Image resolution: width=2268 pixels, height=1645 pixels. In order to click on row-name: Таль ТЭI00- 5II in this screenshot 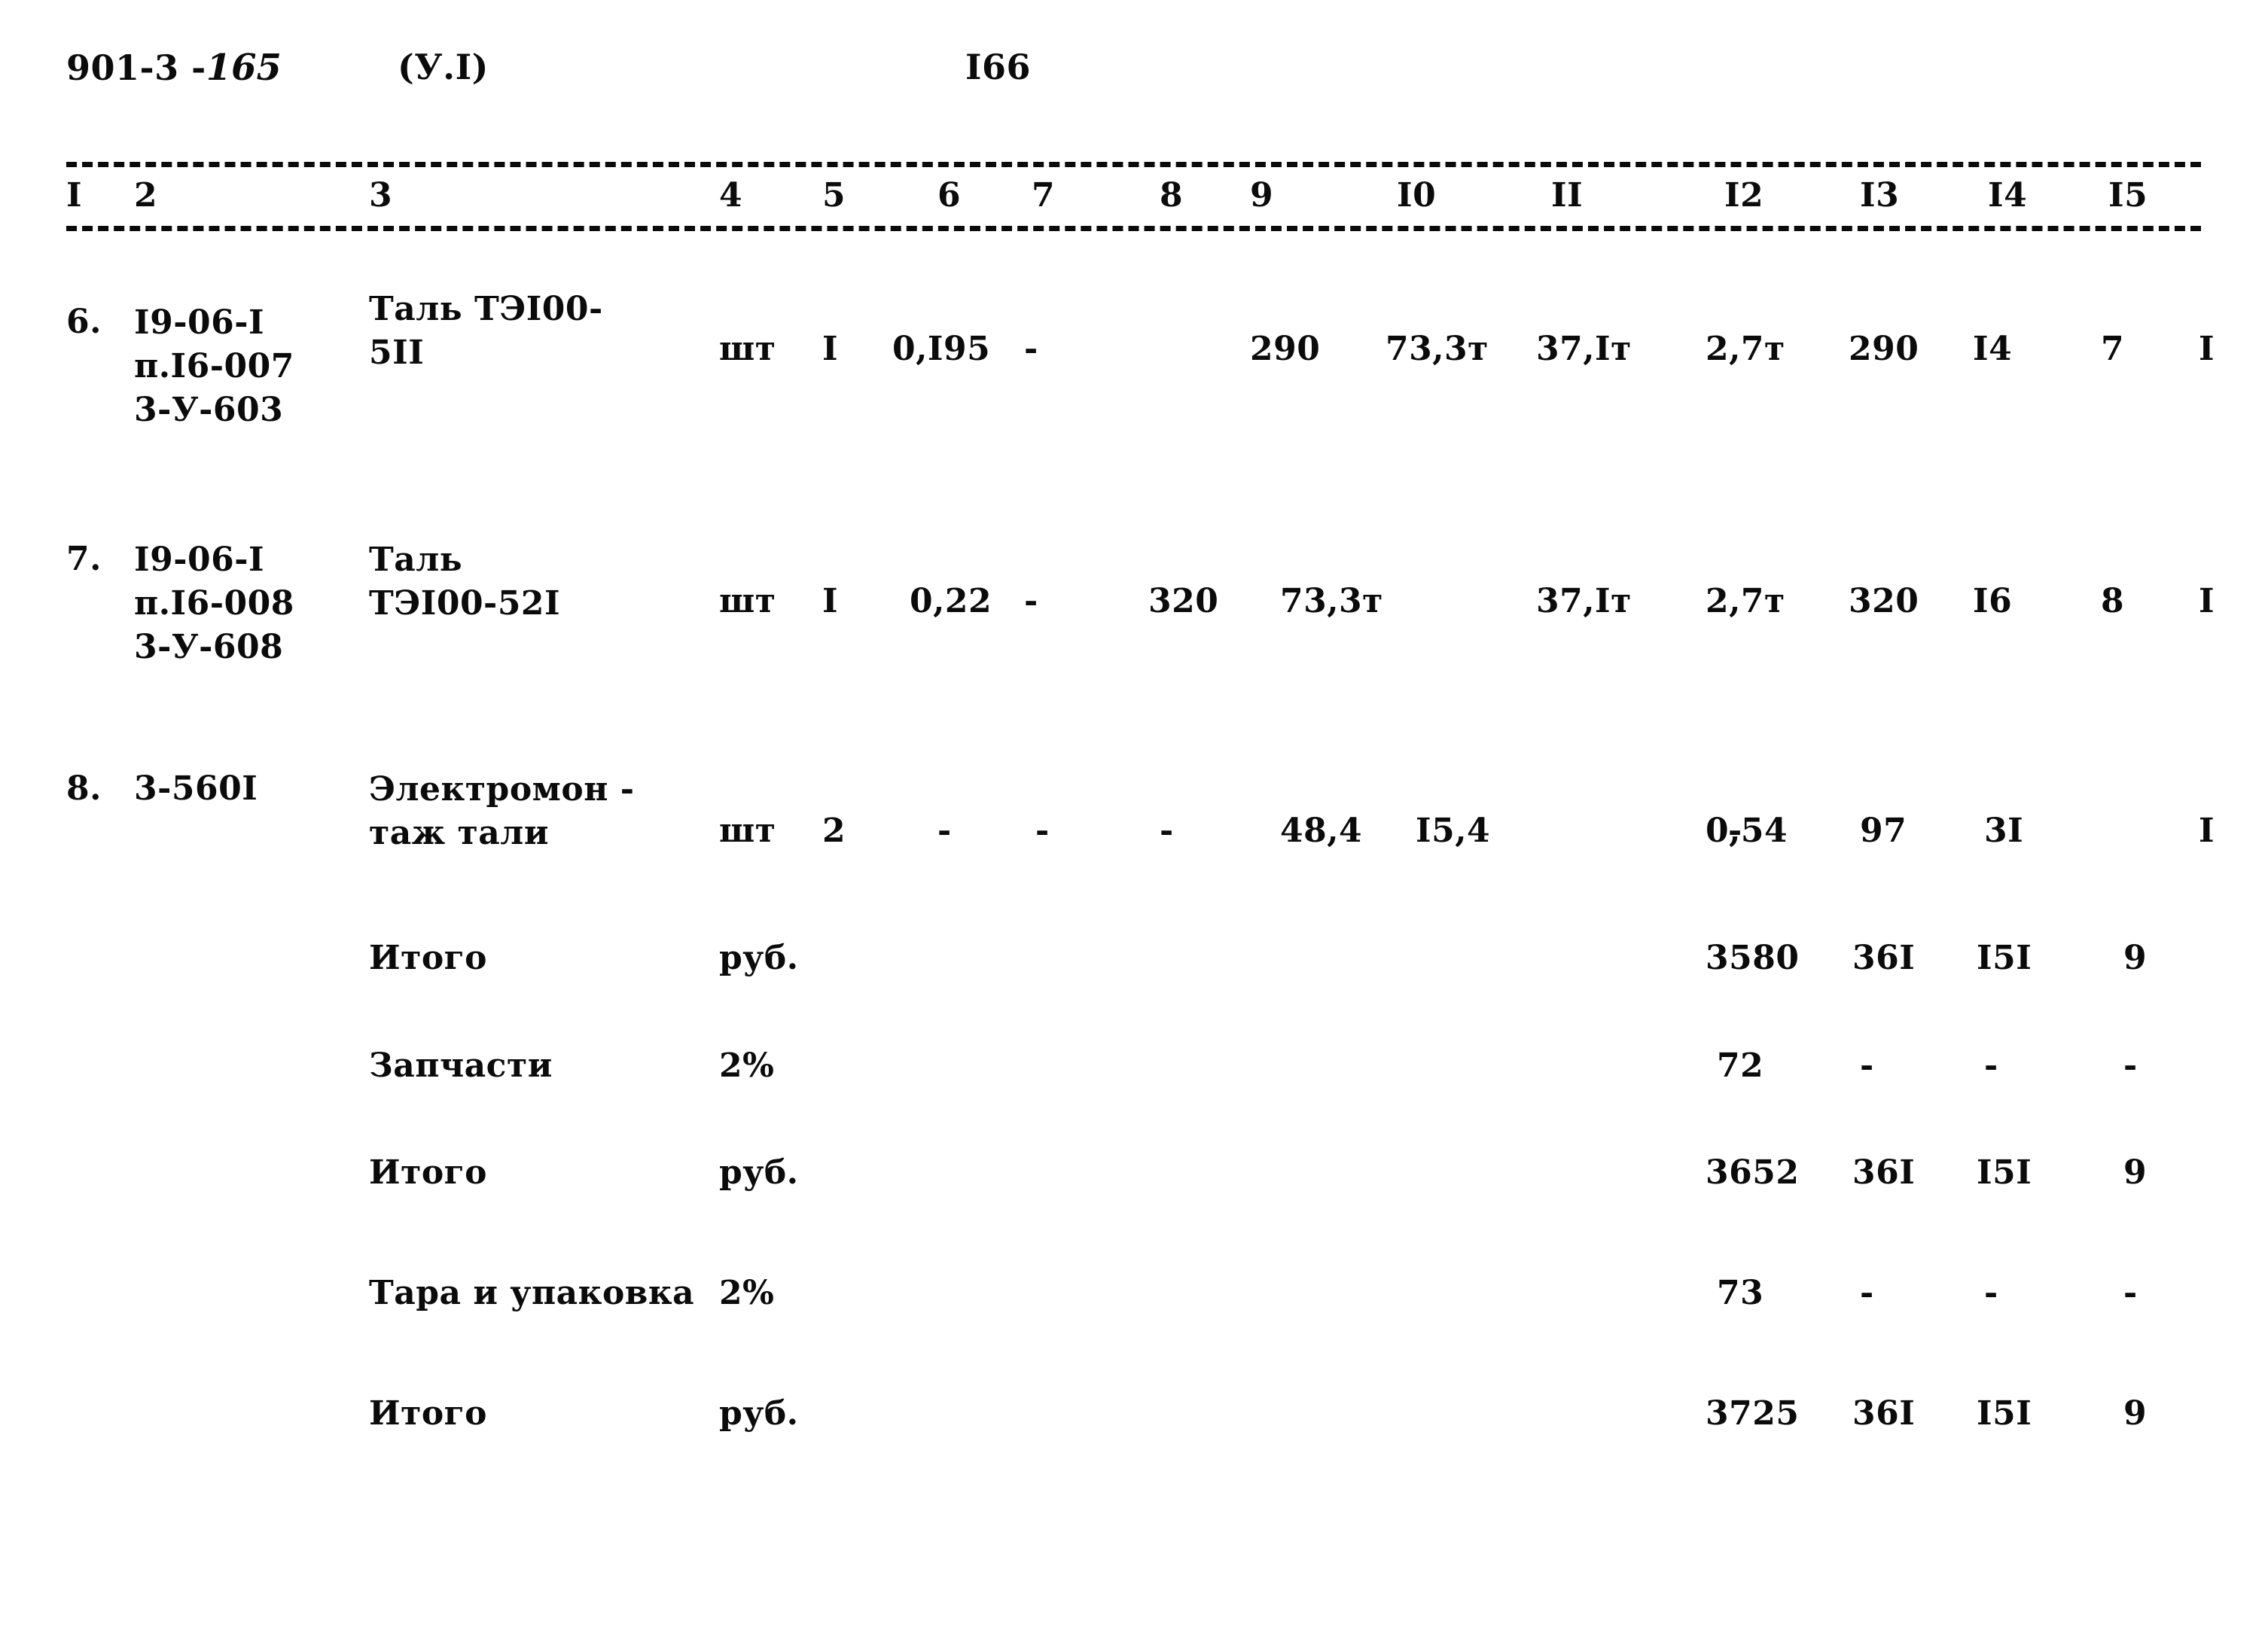, I will do `click(486, 331)`.